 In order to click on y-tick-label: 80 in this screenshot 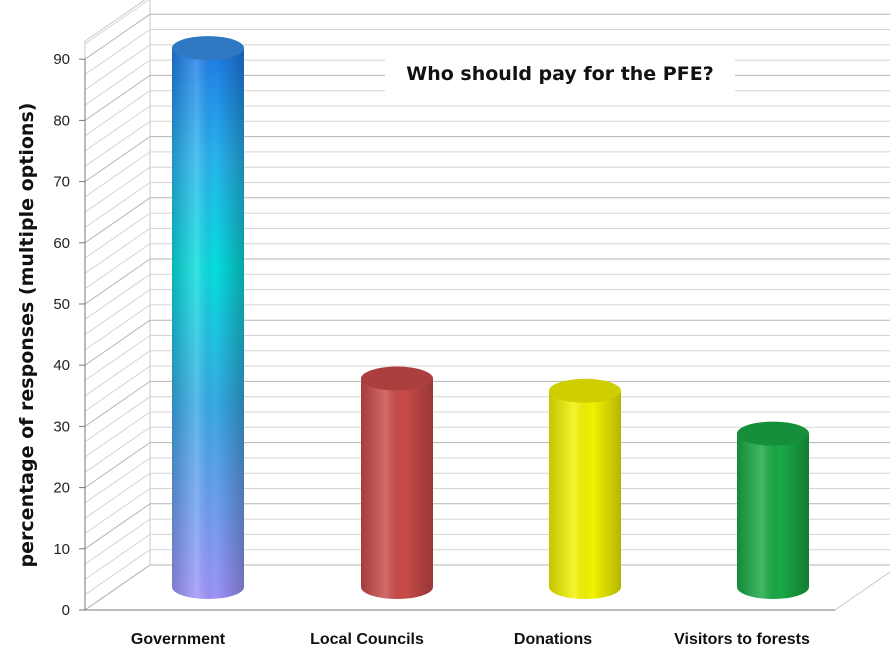, I will do `click(61, 120)`.